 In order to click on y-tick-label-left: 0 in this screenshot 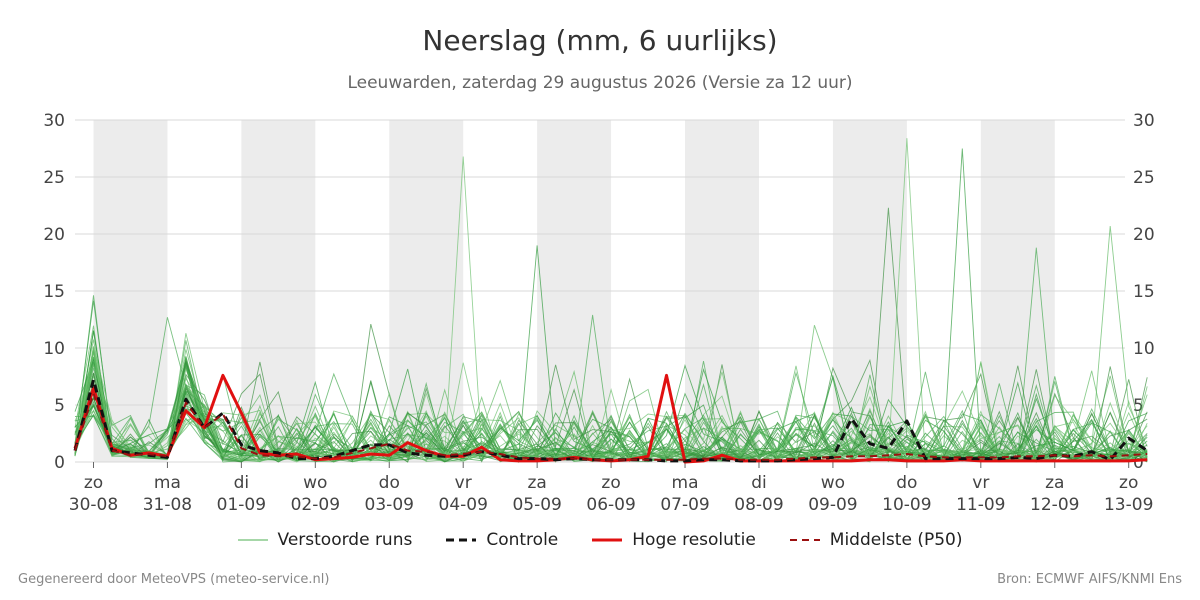, I will do `click(59, 463)`.